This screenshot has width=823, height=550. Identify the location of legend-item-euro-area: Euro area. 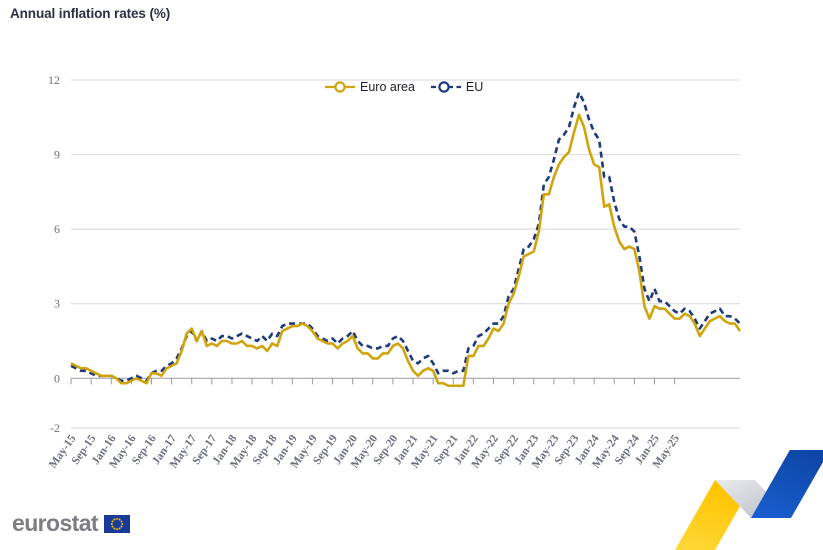
(370, 87).